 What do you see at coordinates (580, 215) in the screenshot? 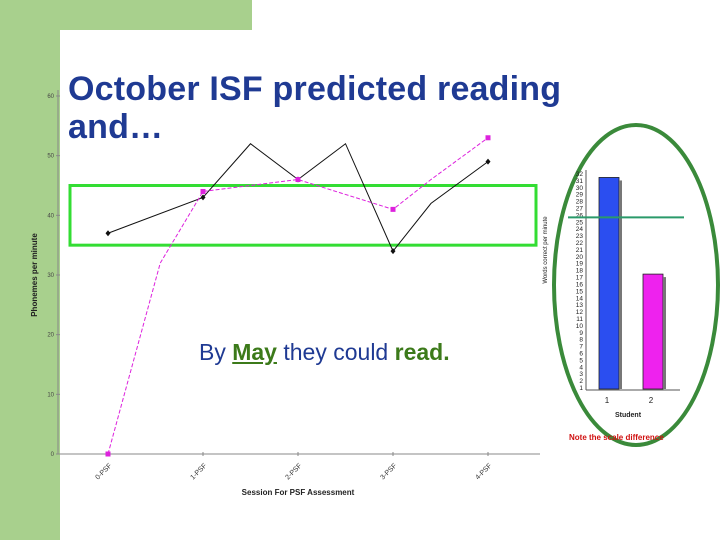
I see `bar-chart-y-tick-label: 26` at bounding box center [580, 215].